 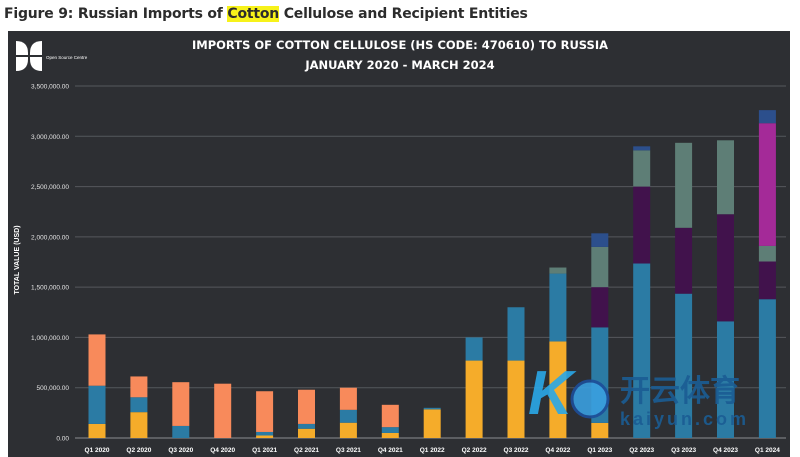 I want to click on y-tick-label: 500,000.00, so click(x=52, y=388).